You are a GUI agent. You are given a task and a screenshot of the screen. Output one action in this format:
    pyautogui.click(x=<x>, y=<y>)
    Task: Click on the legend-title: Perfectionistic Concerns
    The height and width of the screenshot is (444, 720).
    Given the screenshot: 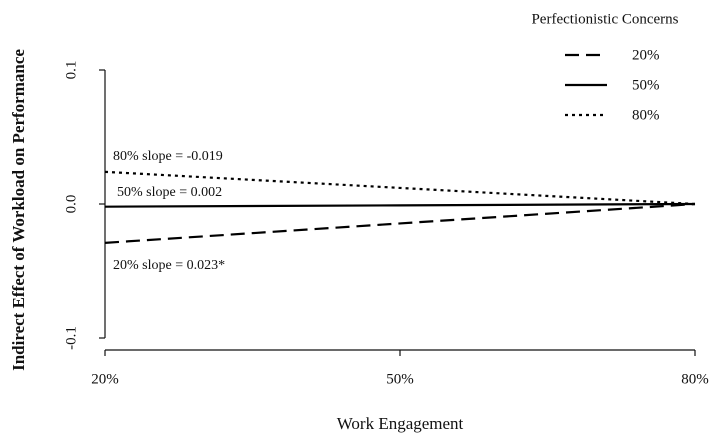 What is the action you would take?
    pyautogui.click(x=604, y=19)
    